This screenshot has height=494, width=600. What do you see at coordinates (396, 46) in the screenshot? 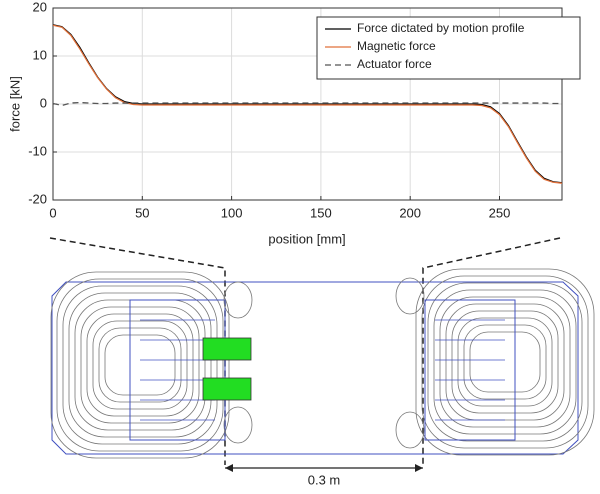
I see `legend-label: Magnetic force` at bounding box center [396, 46].